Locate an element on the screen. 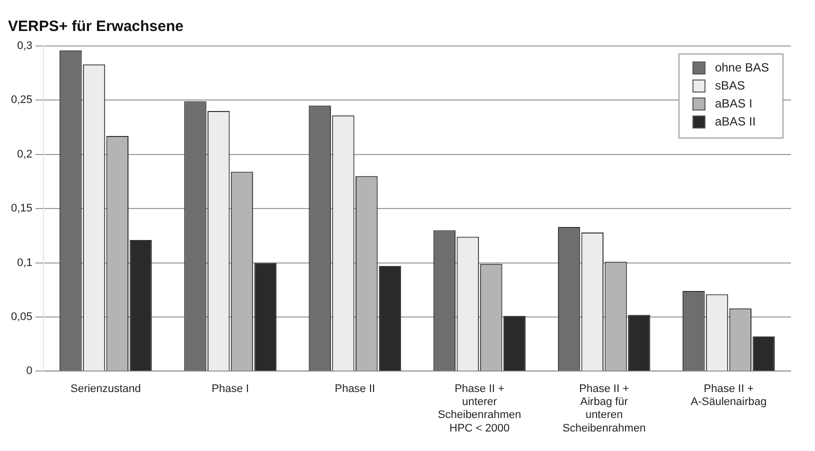 Image resolution: width=815 pixels, height=451 pixels. chart-title: VERPS+ für Erwachsene is located at coordinates (96, 27).